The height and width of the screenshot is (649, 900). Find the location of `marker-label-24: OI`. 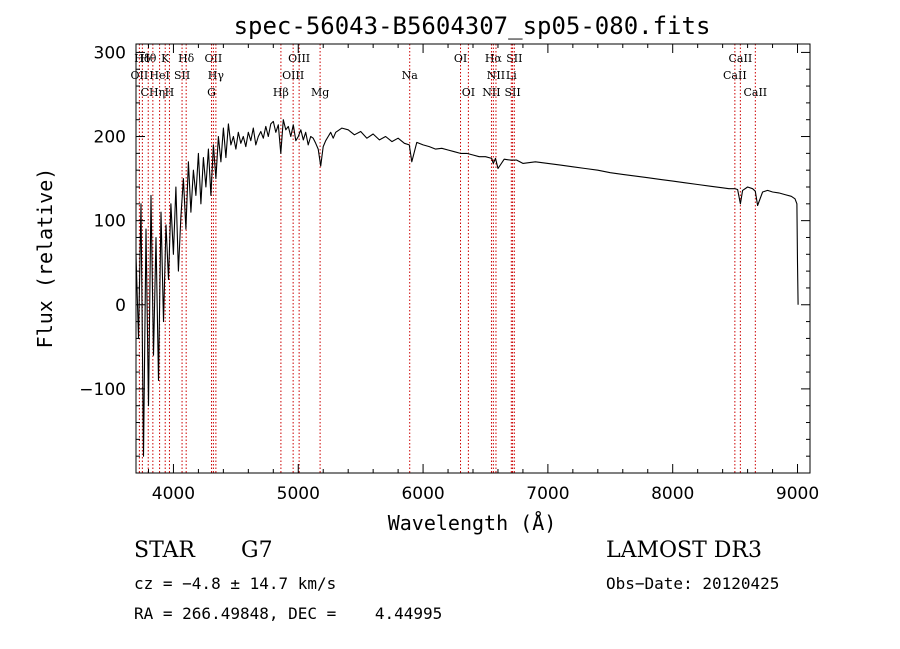

marker-label-24: OI is located at coordinates (468, 92).